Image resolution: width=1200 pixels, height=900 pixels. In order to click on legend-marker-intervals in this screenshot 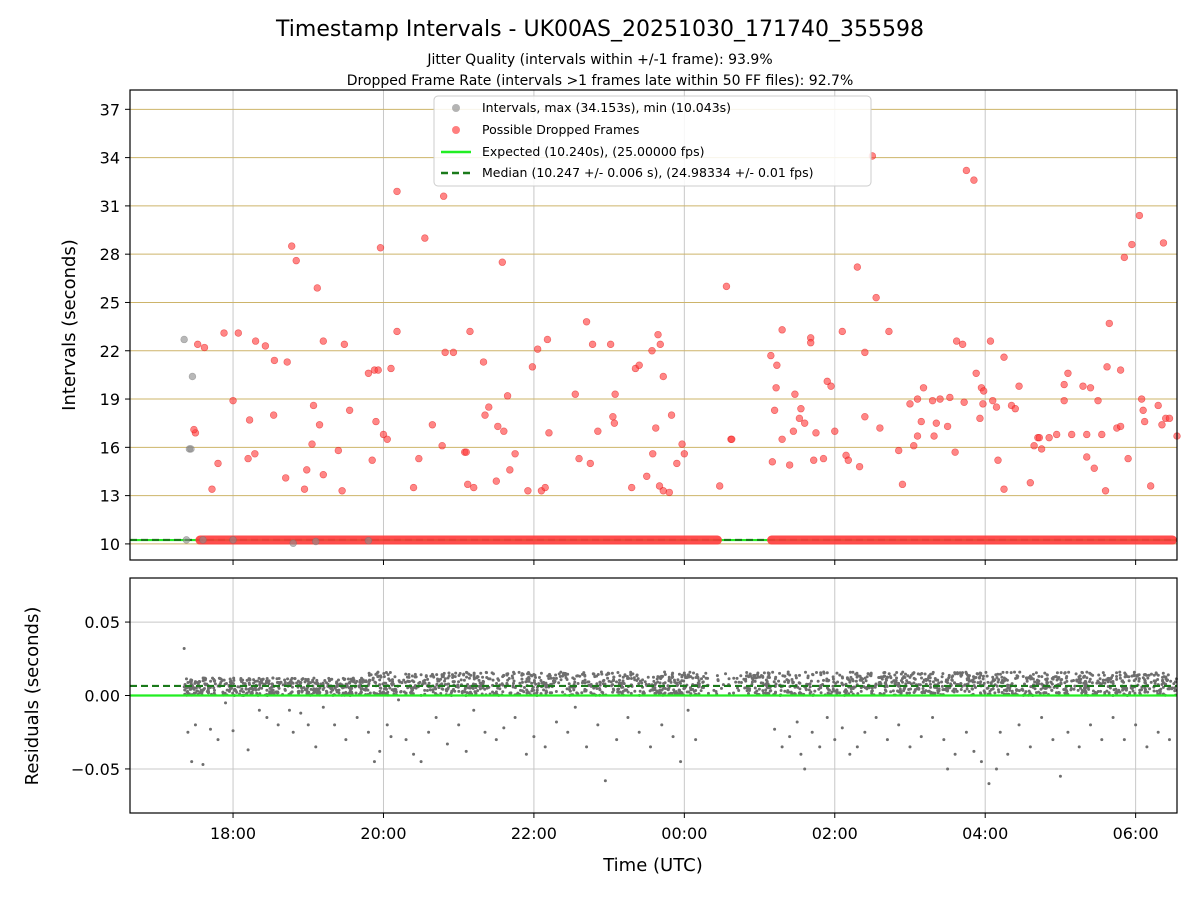, I will do `click(456, 108)`.